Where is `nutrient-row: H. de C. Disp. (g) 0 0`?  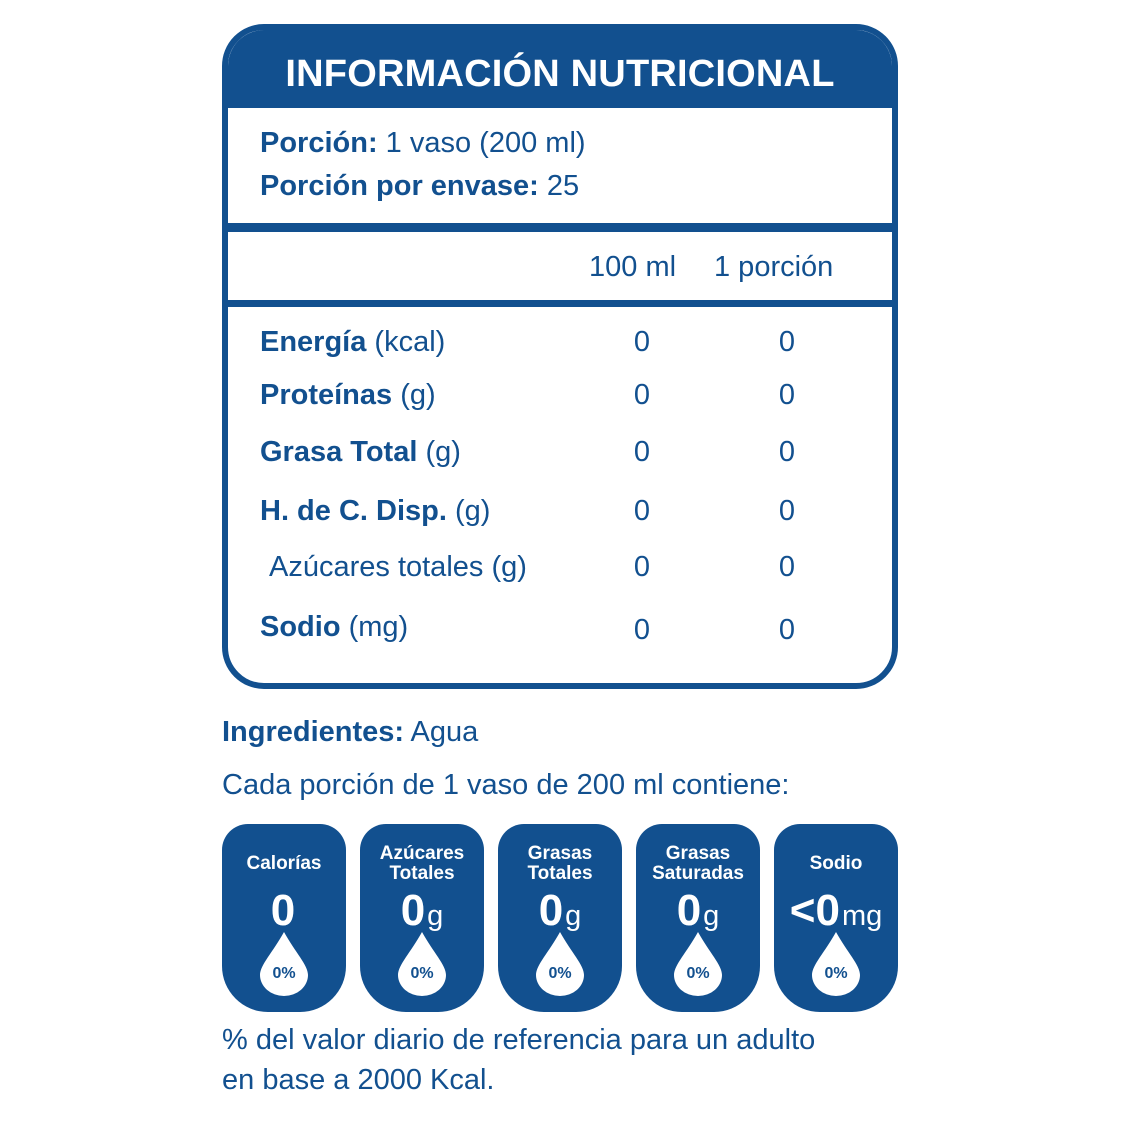 nutrient-row: H. de C. Disp. (g) 0 0 is located at coordinates (560, 515).